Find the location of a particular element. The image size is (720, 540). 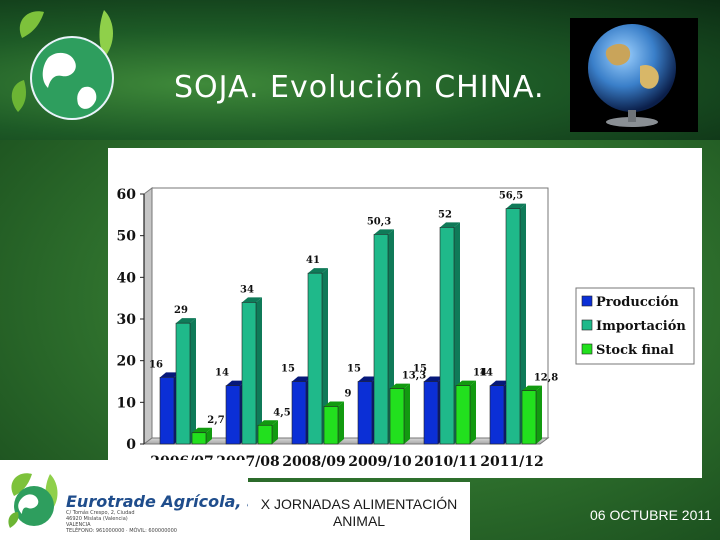

legend-box is located at coordinates (635, 326).